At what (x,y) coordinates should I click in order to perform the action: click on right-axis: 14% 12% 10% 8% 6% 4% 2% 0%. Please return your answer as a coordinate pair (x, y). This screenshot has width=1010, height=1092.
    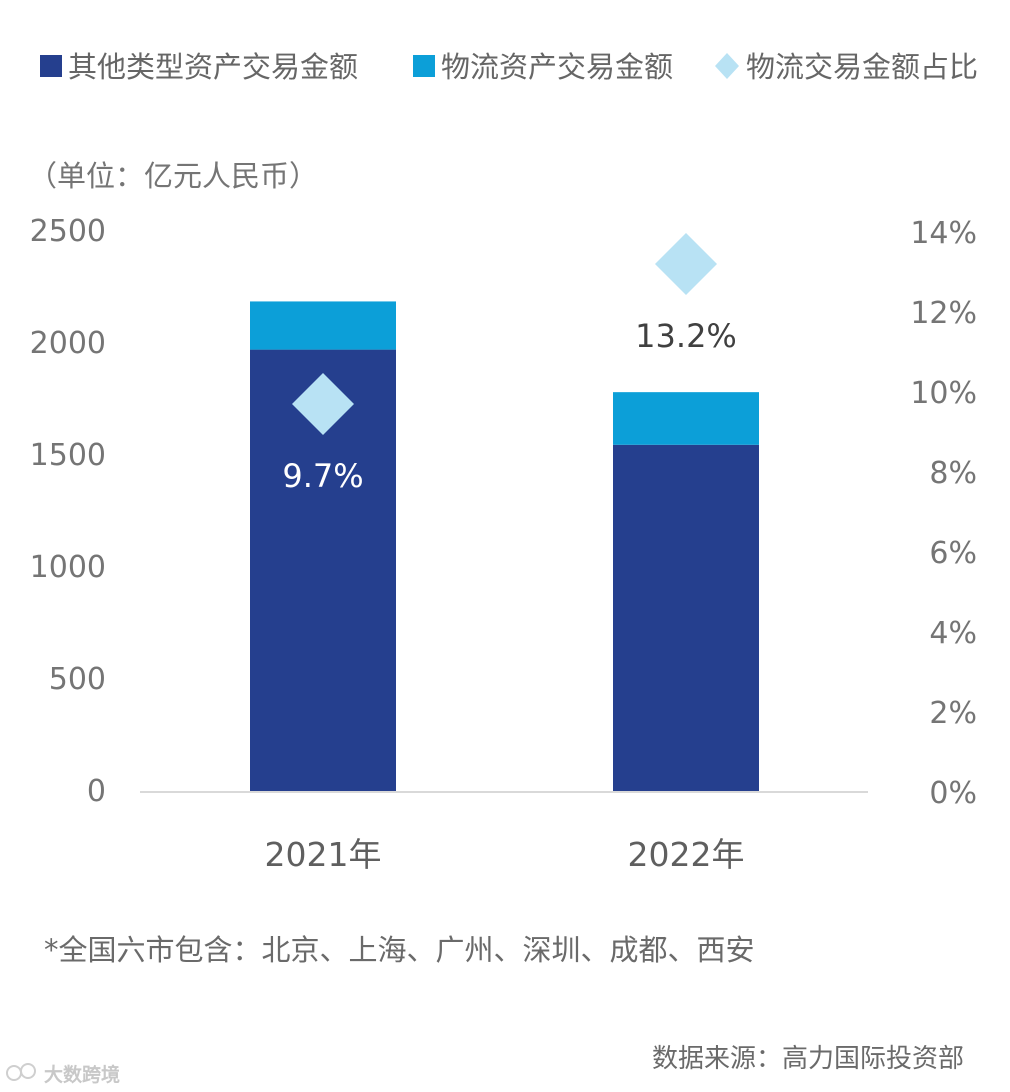
    Looking at the image, I should click on (943, 513).